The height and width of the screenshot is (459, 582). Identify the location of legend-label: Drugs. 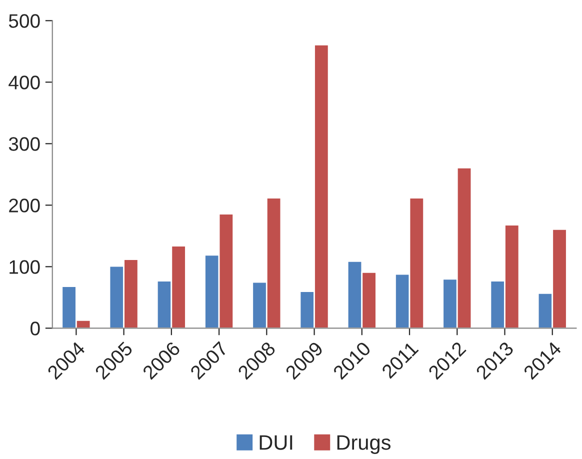
(364, 444).